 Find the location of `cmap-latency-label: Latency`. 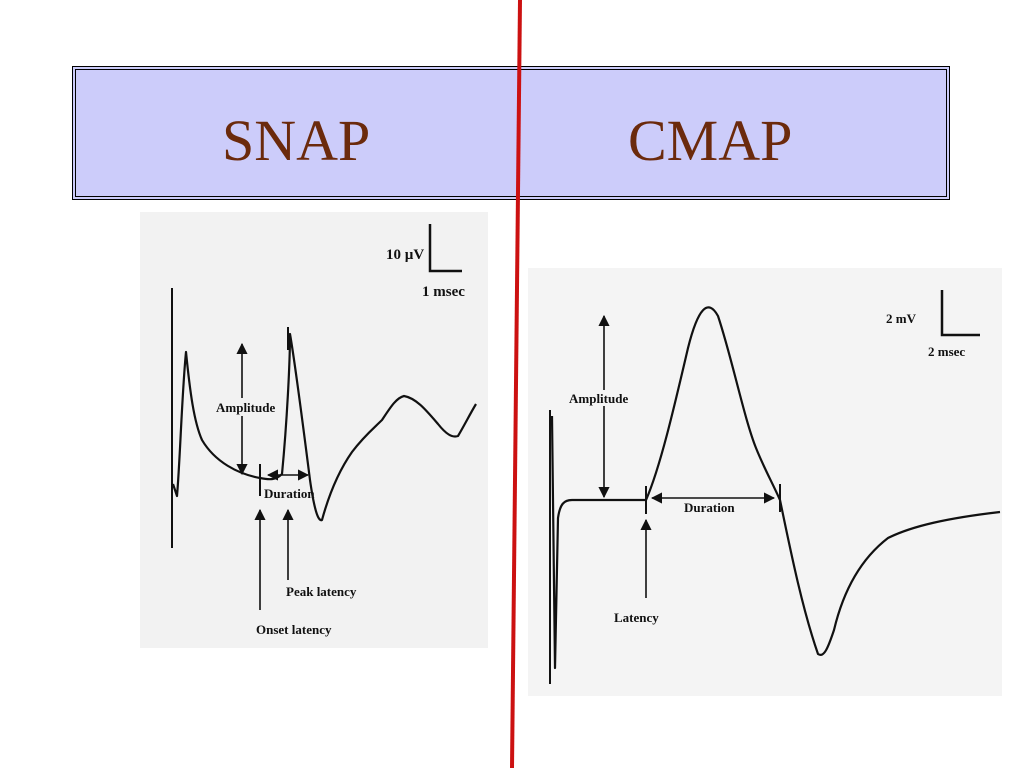

cmap-latency-label: Latency is located at coordinates (636, 617).